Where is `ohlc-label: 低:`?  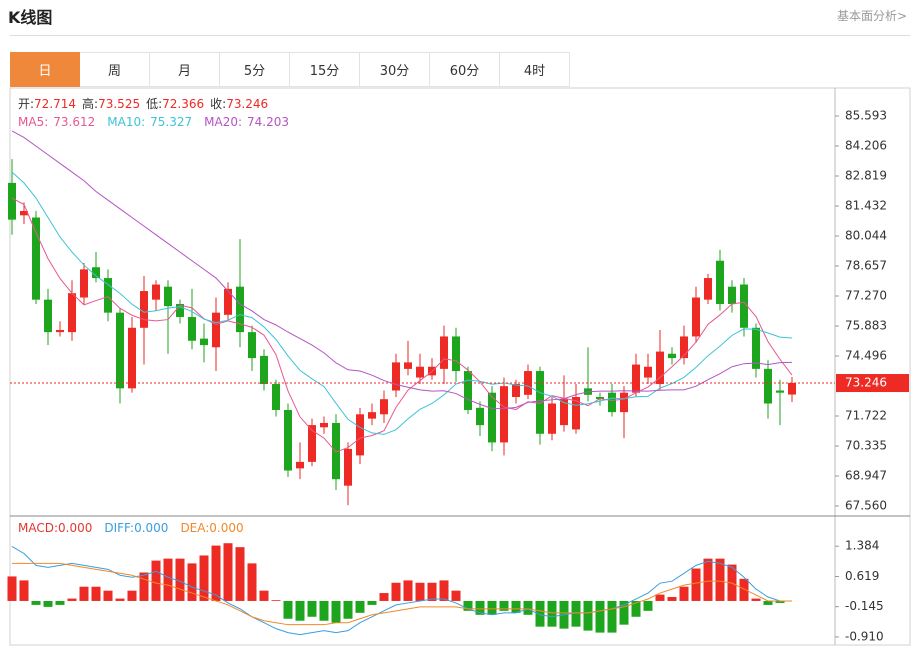 ohlc-label: 低: is located at coordinates (154, 104).